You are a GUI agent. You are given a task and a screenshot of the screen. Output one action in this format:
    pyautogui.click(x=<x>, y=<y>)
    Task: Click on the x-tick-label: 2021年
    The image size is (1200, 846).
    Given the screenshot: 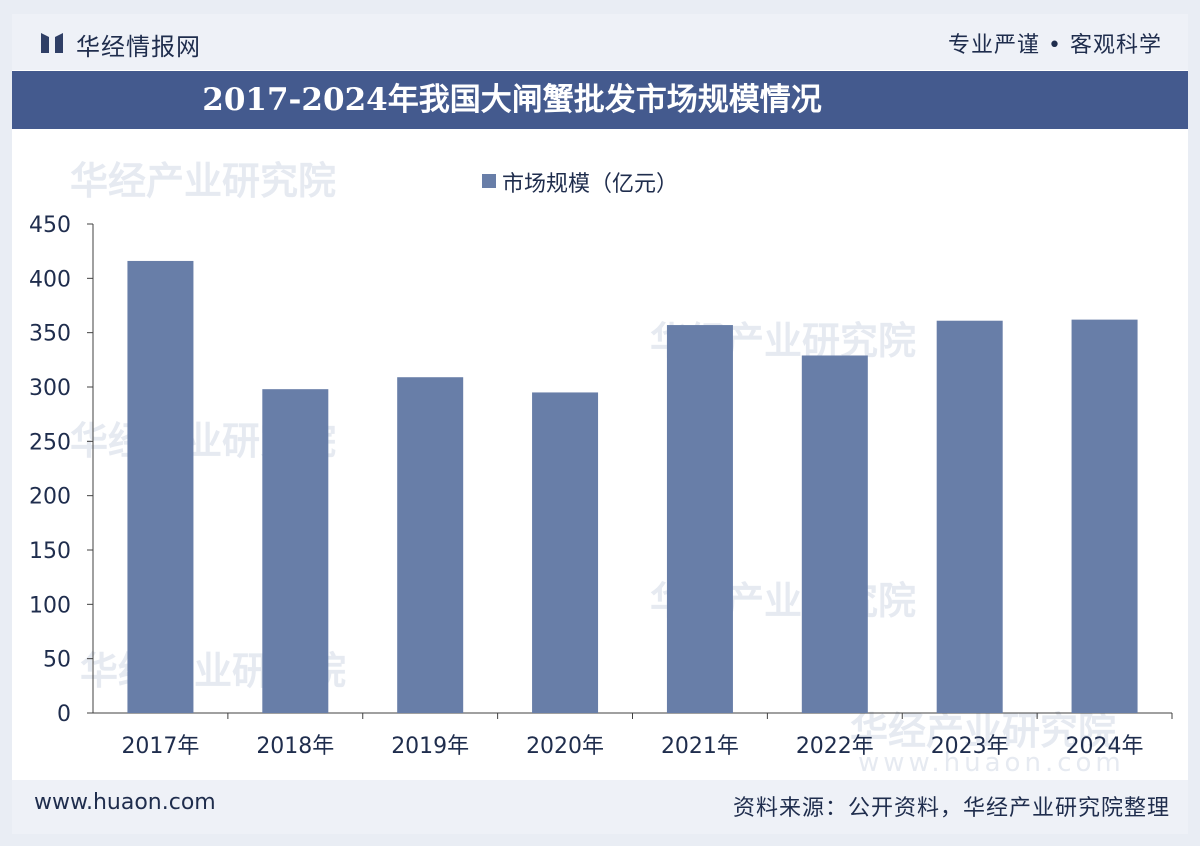 What is the action you would take?
    pyautogui.click(x=700, y=746)
    